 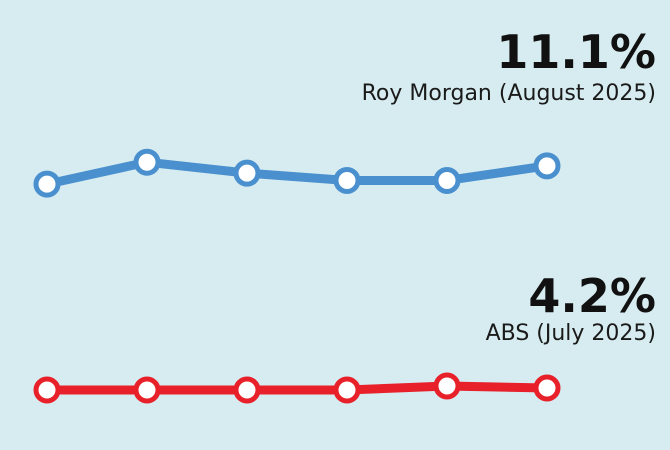 I want to click on legend-label: ABS (July 2025), so click(x=571, y=333).